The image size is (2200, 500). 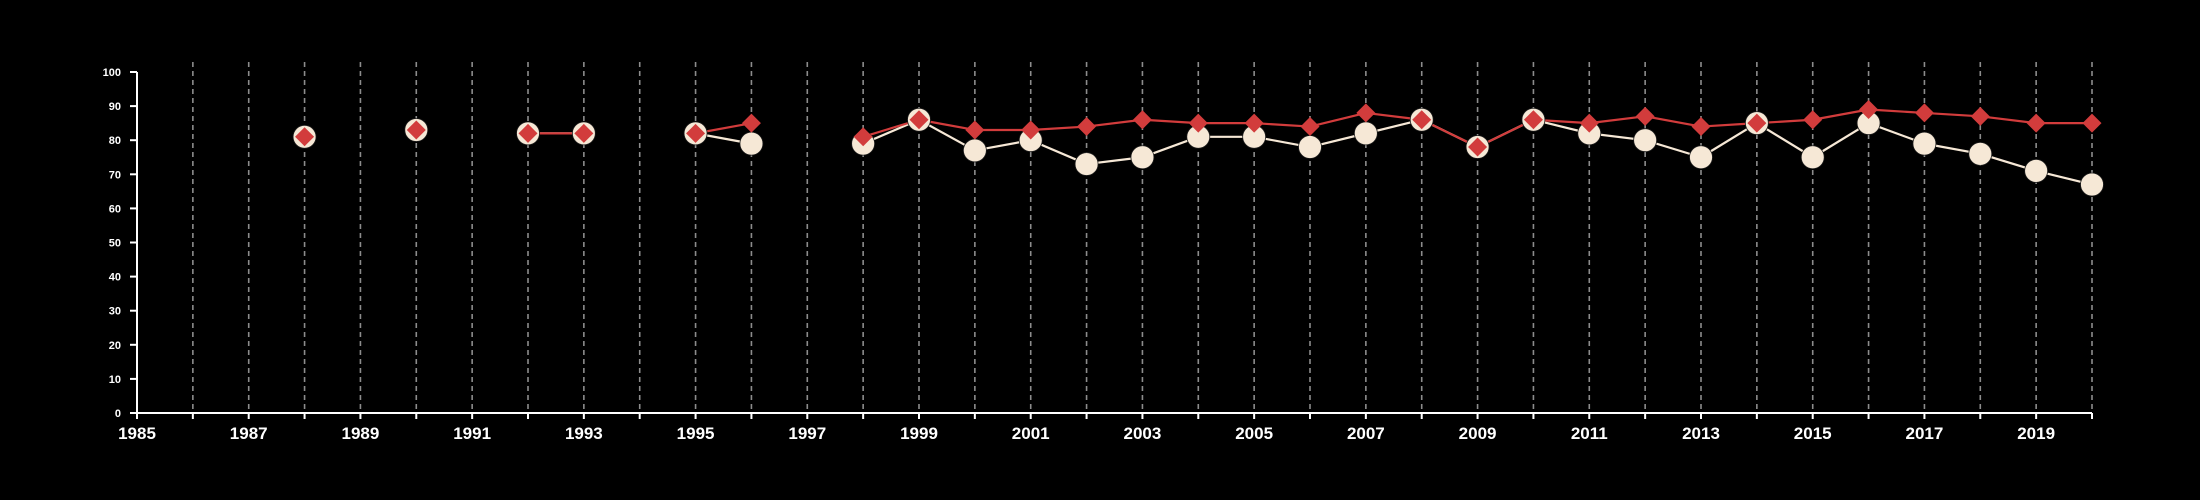 What do you see at coordinates (1925, 433) in the screenshot?
I see `x-tick-label: 2017` at bounding box center [1925, 433].